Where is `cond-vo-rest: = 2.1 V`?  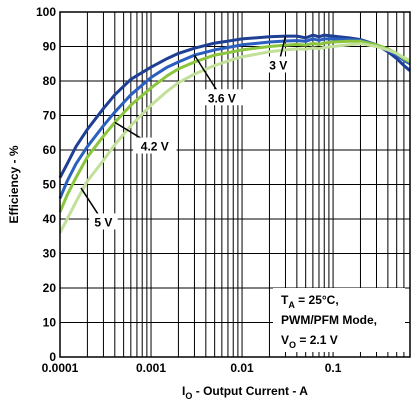 cond-vo-rest: = 2.1 V is located at coordinates (317, 340).